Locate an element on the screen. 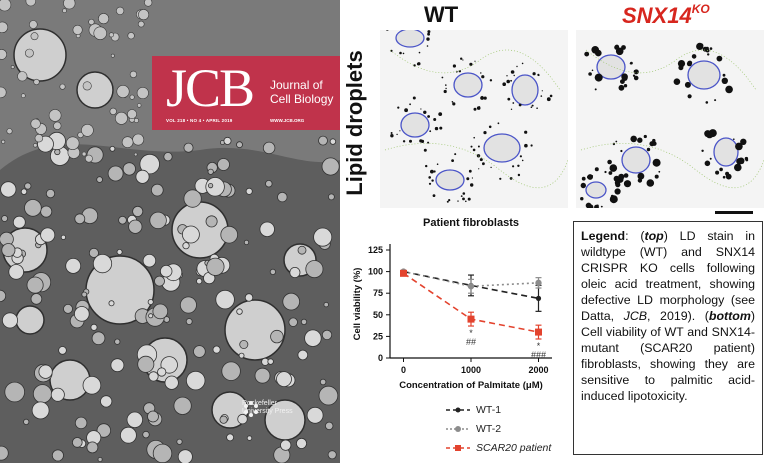 The width and height of the screenshot is (768, 463). publisher-logo-icon is located at coordinates (251, 409).